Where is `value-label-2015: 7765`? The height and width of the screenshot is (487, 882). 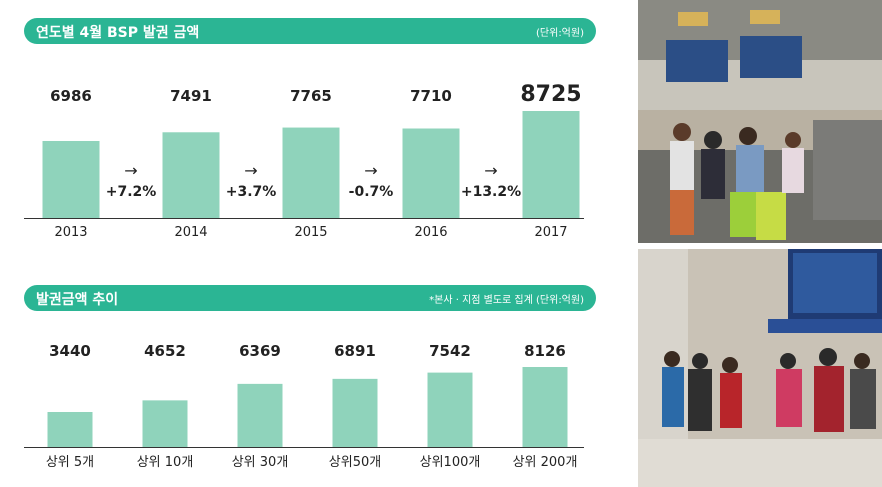
value-label-2015: 7765 is located at coordinates (311, 96).